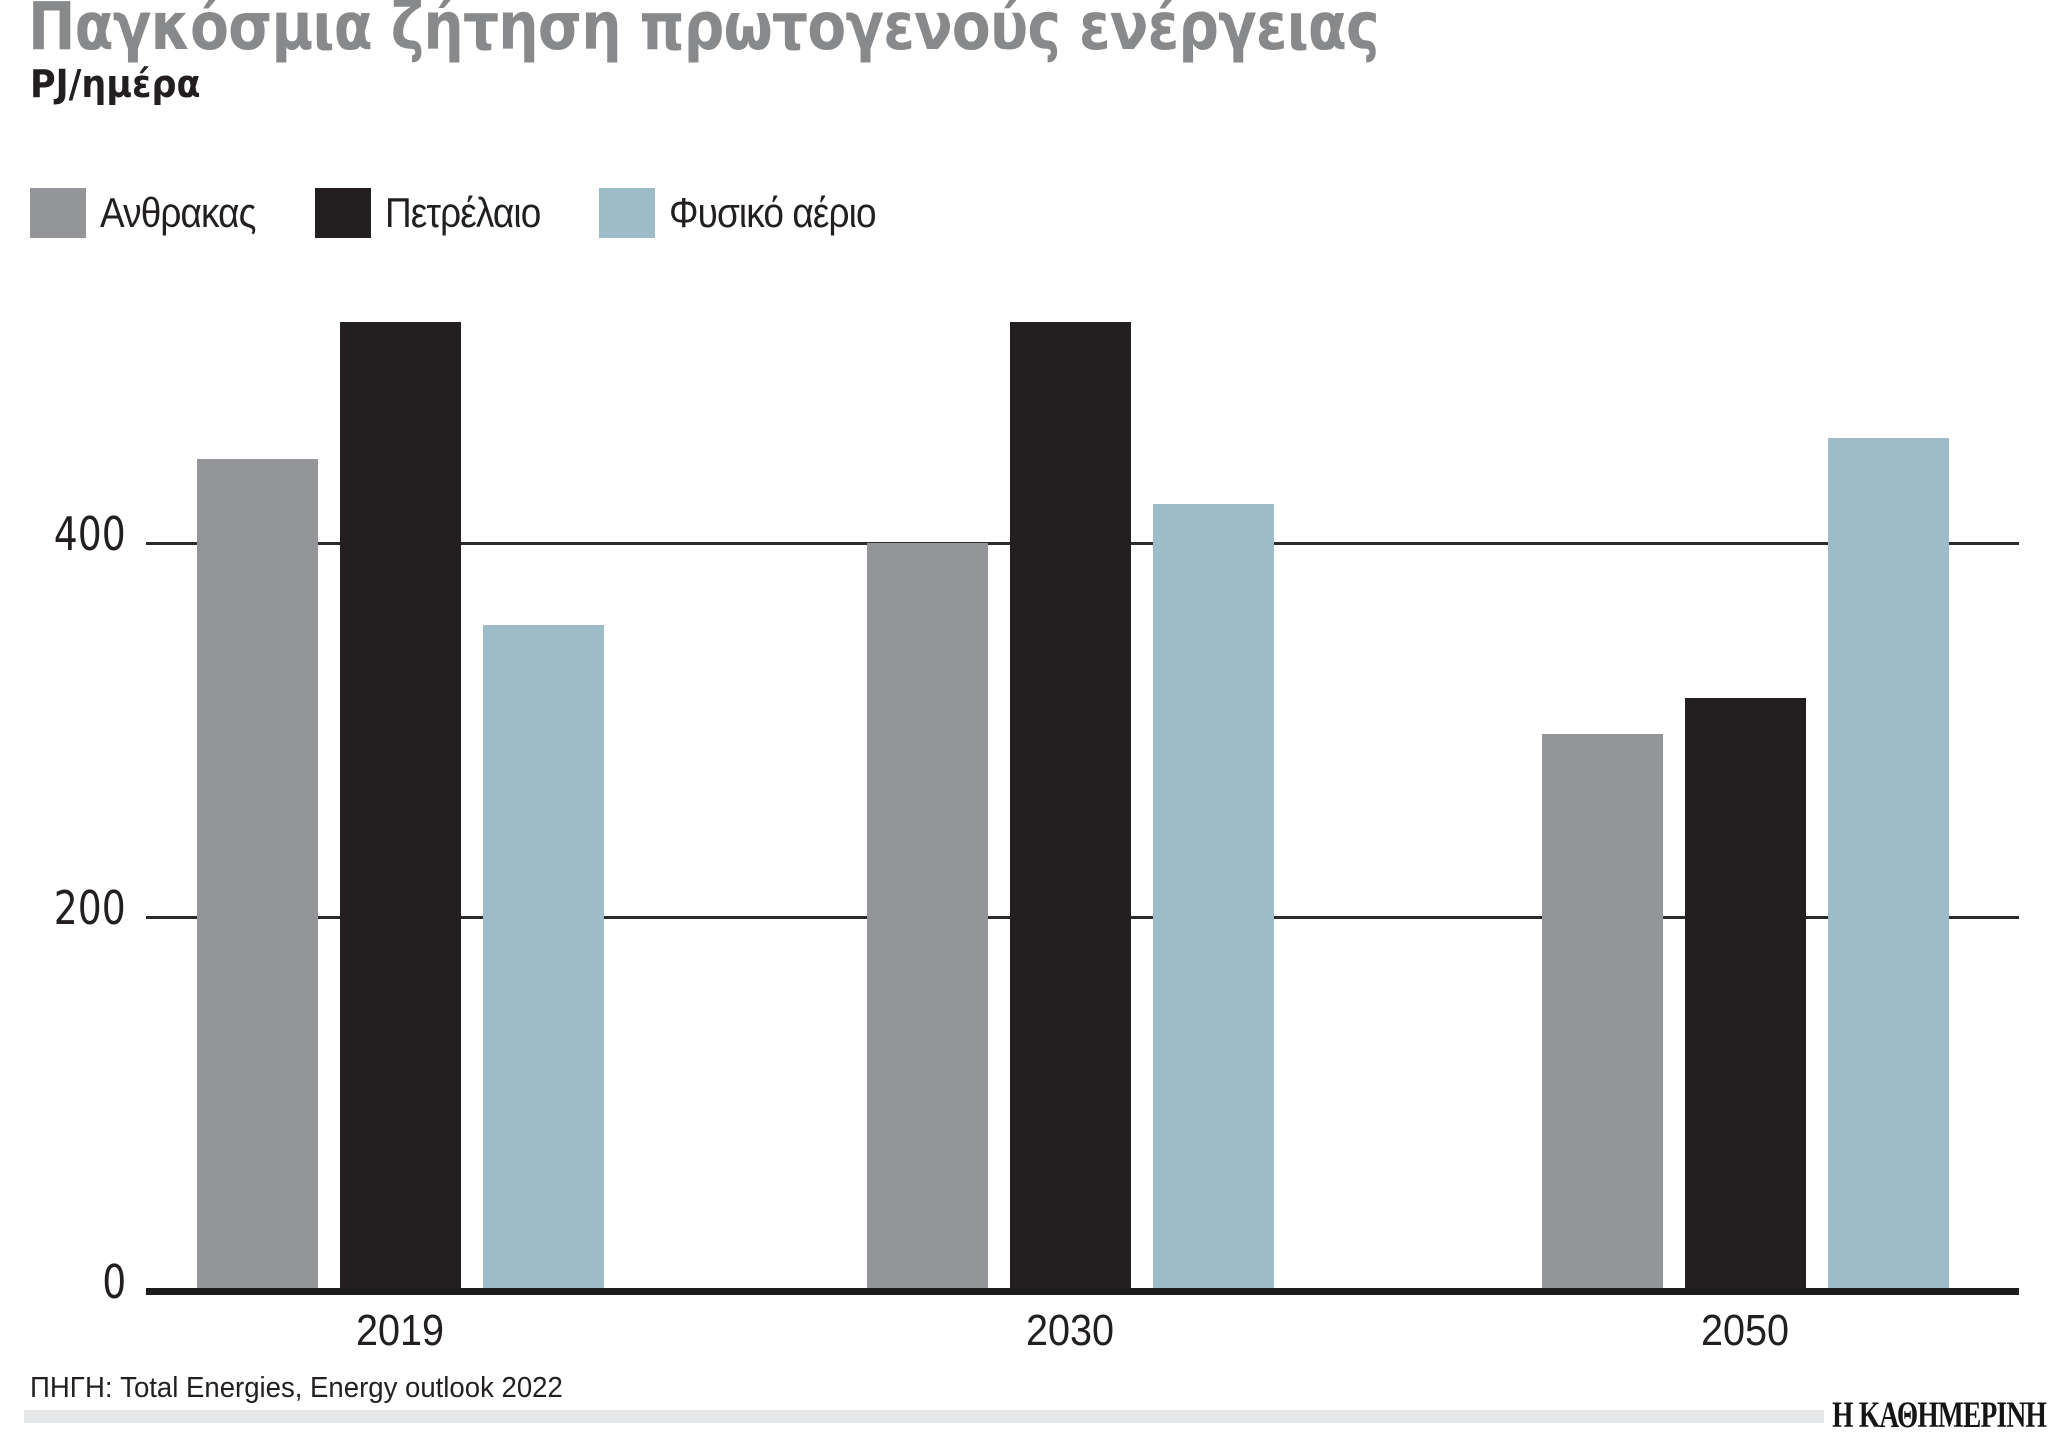 This screenshot has height=1445, width=2048. I want to click on bar-2030-Ανθρακας, so click(927, 917).